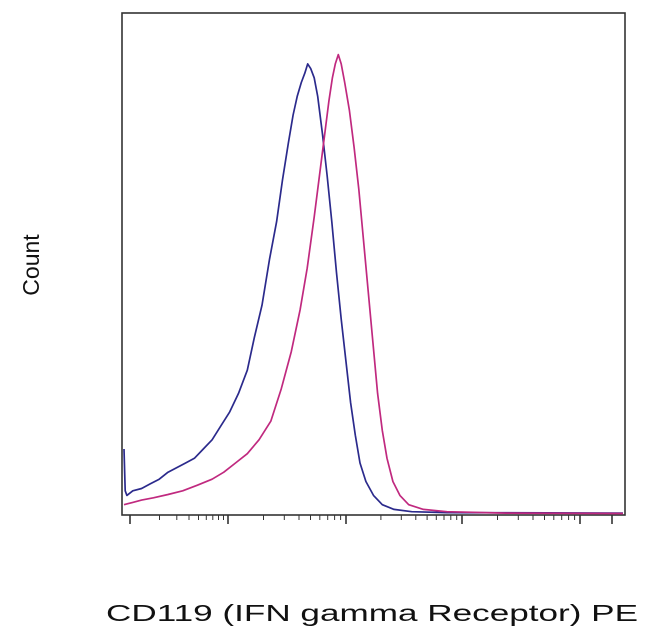 The image size is (650, 631). Describe the element at coordinates (372, 613) in the screenshot. I see `x-axis-label: CD119 (IFN gamma Receptor) PE` at that location.